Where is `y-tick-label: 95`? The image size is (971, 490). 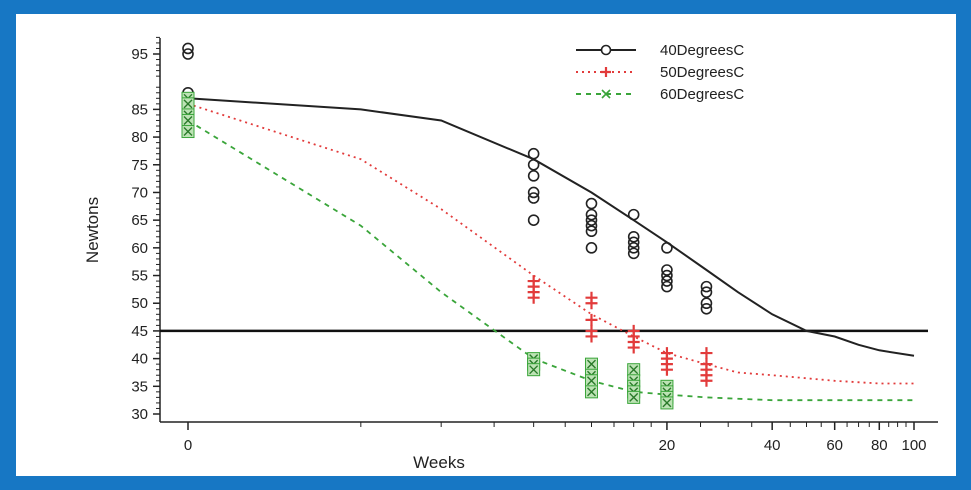
y-tick-label: 95 is located at coordinates (139, 54).